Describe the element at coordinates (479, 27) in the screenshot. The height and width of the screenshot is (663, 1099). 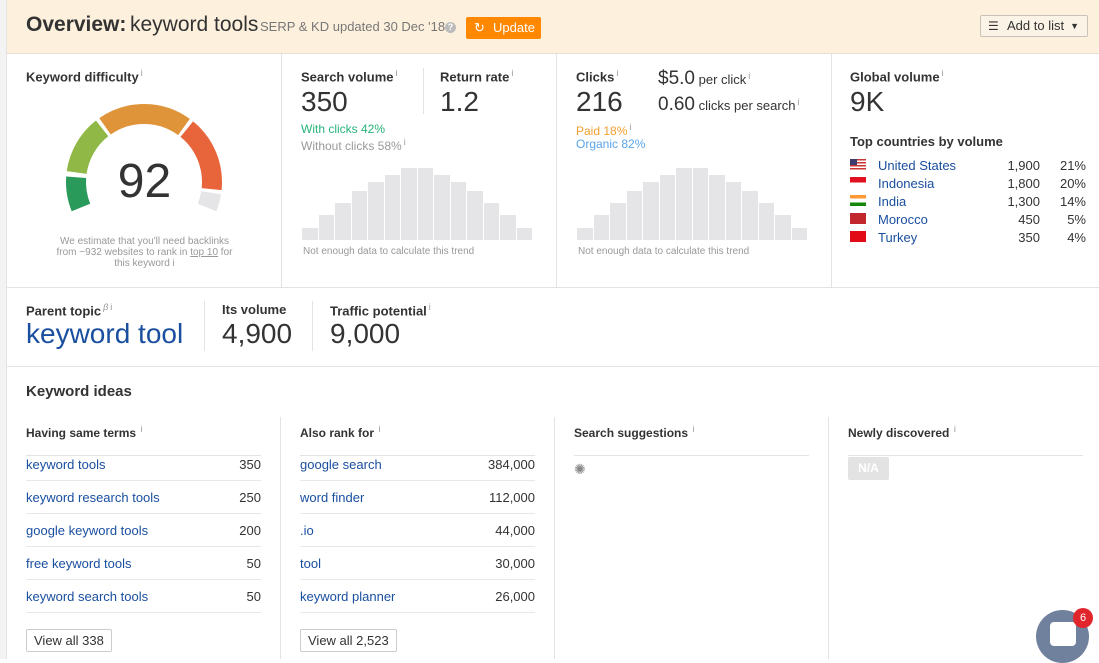
I see `refresh-icon: ↻` at that location.